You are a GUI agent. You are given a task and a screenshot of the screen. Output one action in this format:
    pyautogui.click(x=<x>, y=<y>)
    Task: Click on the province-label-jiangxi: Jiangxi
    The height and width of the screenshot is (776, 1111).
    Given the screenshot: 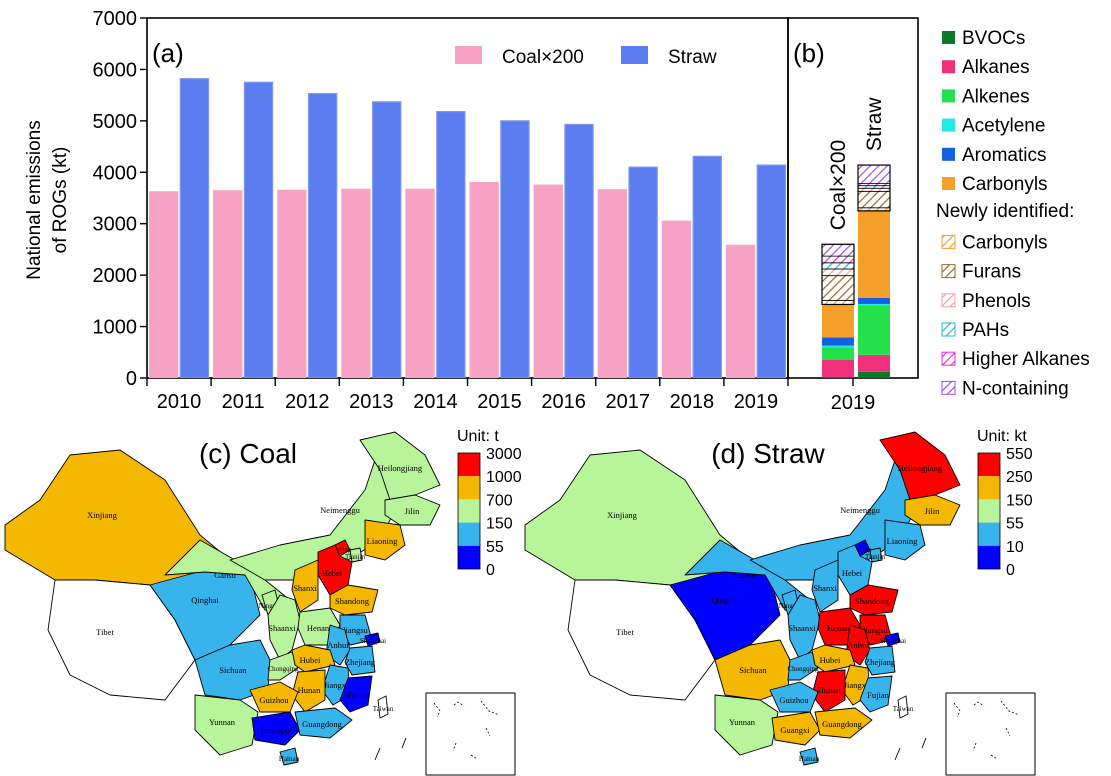 What is the action you would take?
    pyautogui.click(x=856, y=685)
    